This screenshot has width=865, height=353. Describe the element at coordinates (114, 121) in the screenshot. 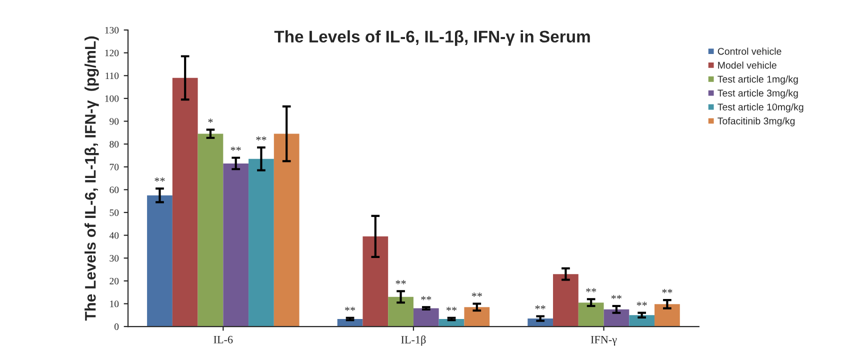

I see `y-tick-label: 90` at that location.